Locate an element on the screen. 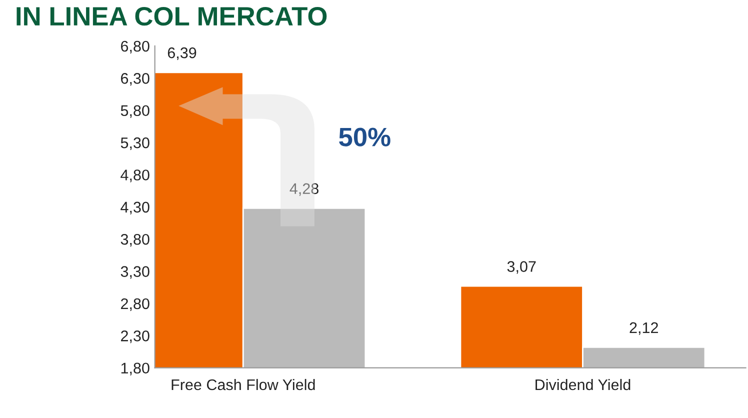  y-tick-label: 4,80 is located at coordinates (135, 176).